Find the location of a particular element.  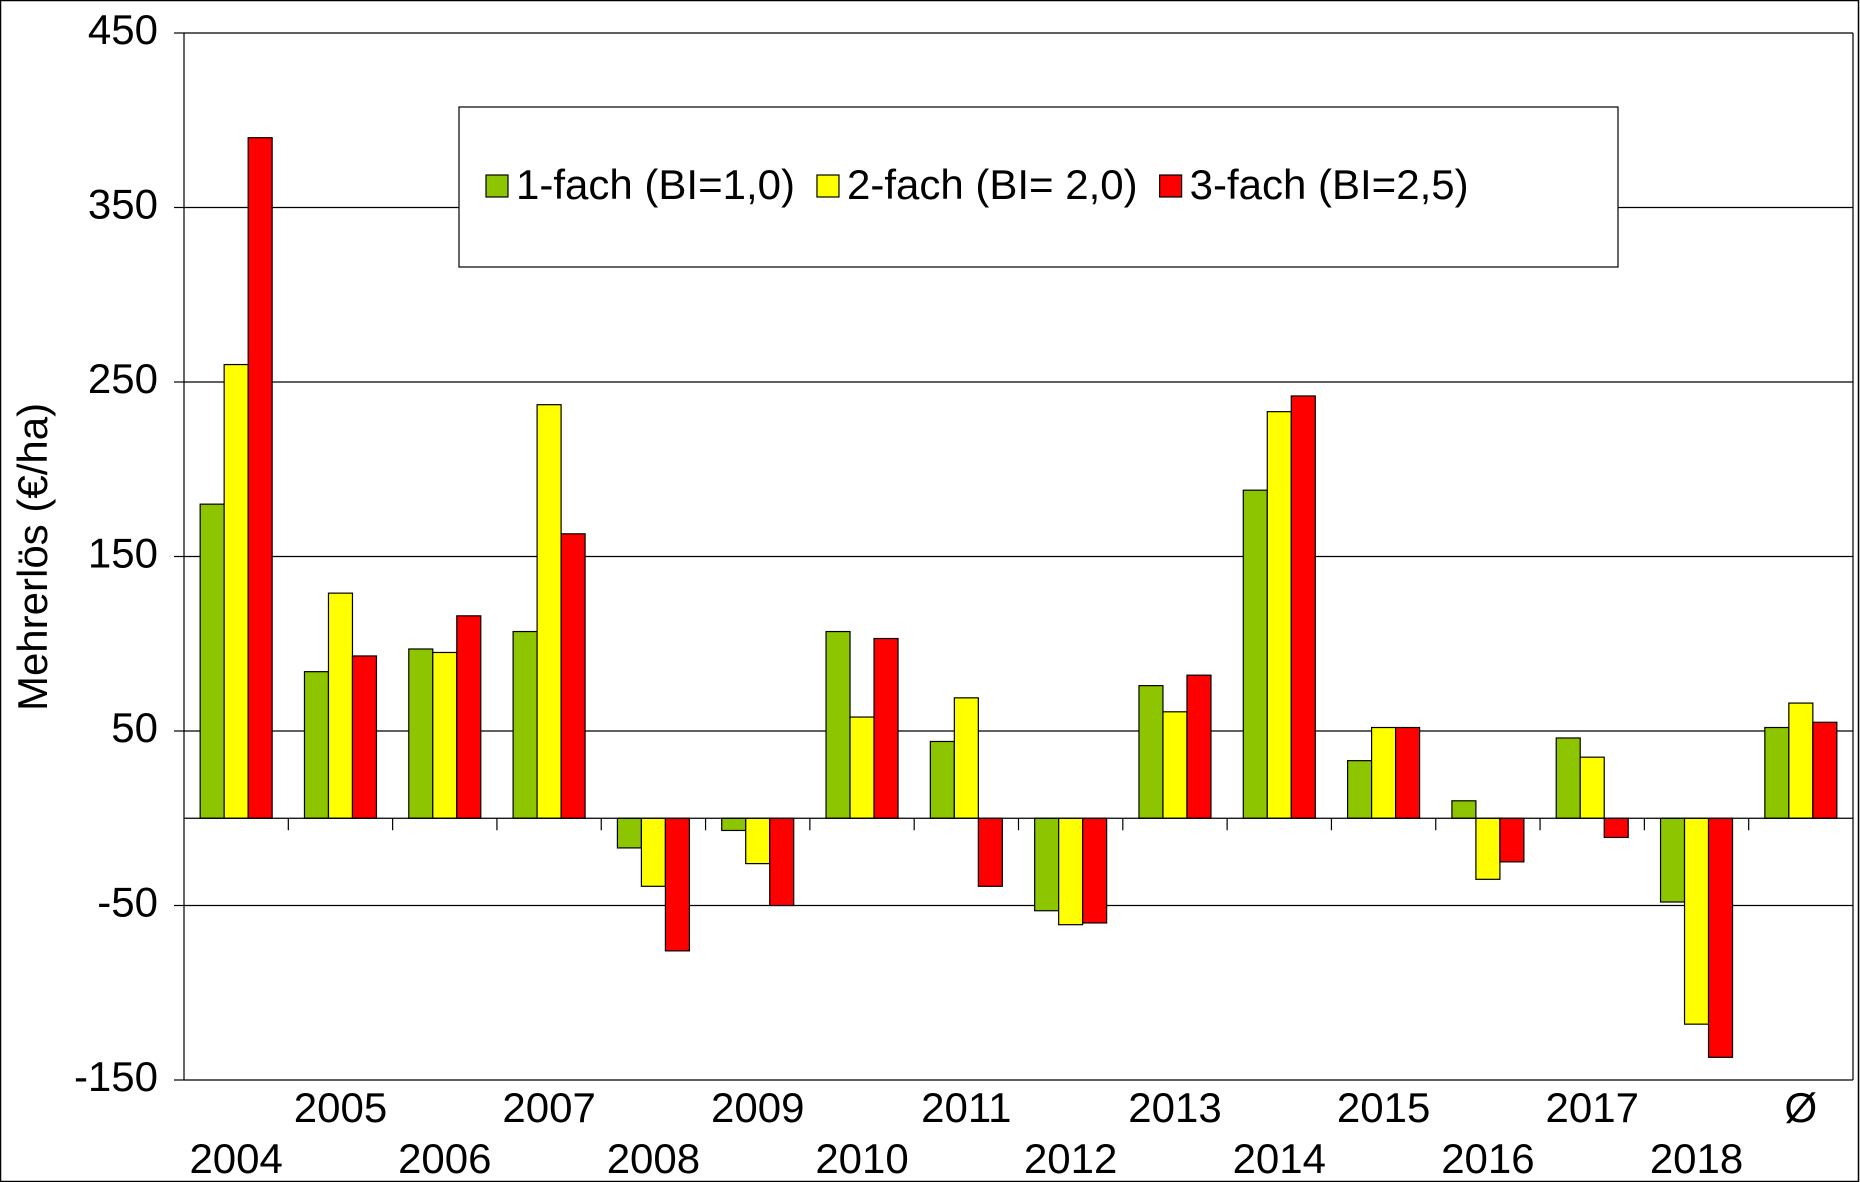

x-tick-label: 2010 is located at coordinates (861, 1158).